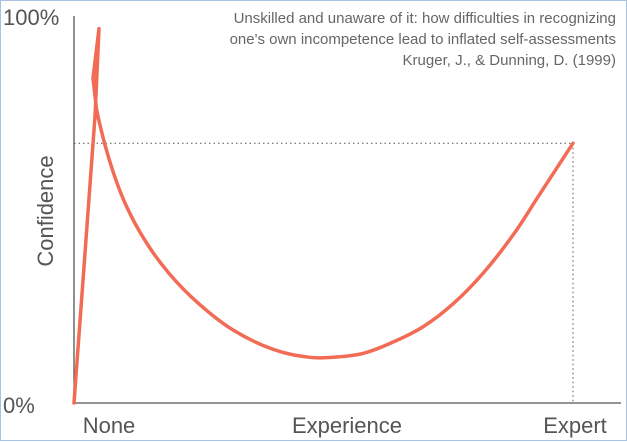 Image resolution: width=627 pixels, height=442 pixels. What do you see at coordinates (347, 425) in the screenshot?
I see `x-tick-label-experience: Experience` at bounding box center [347, 425].